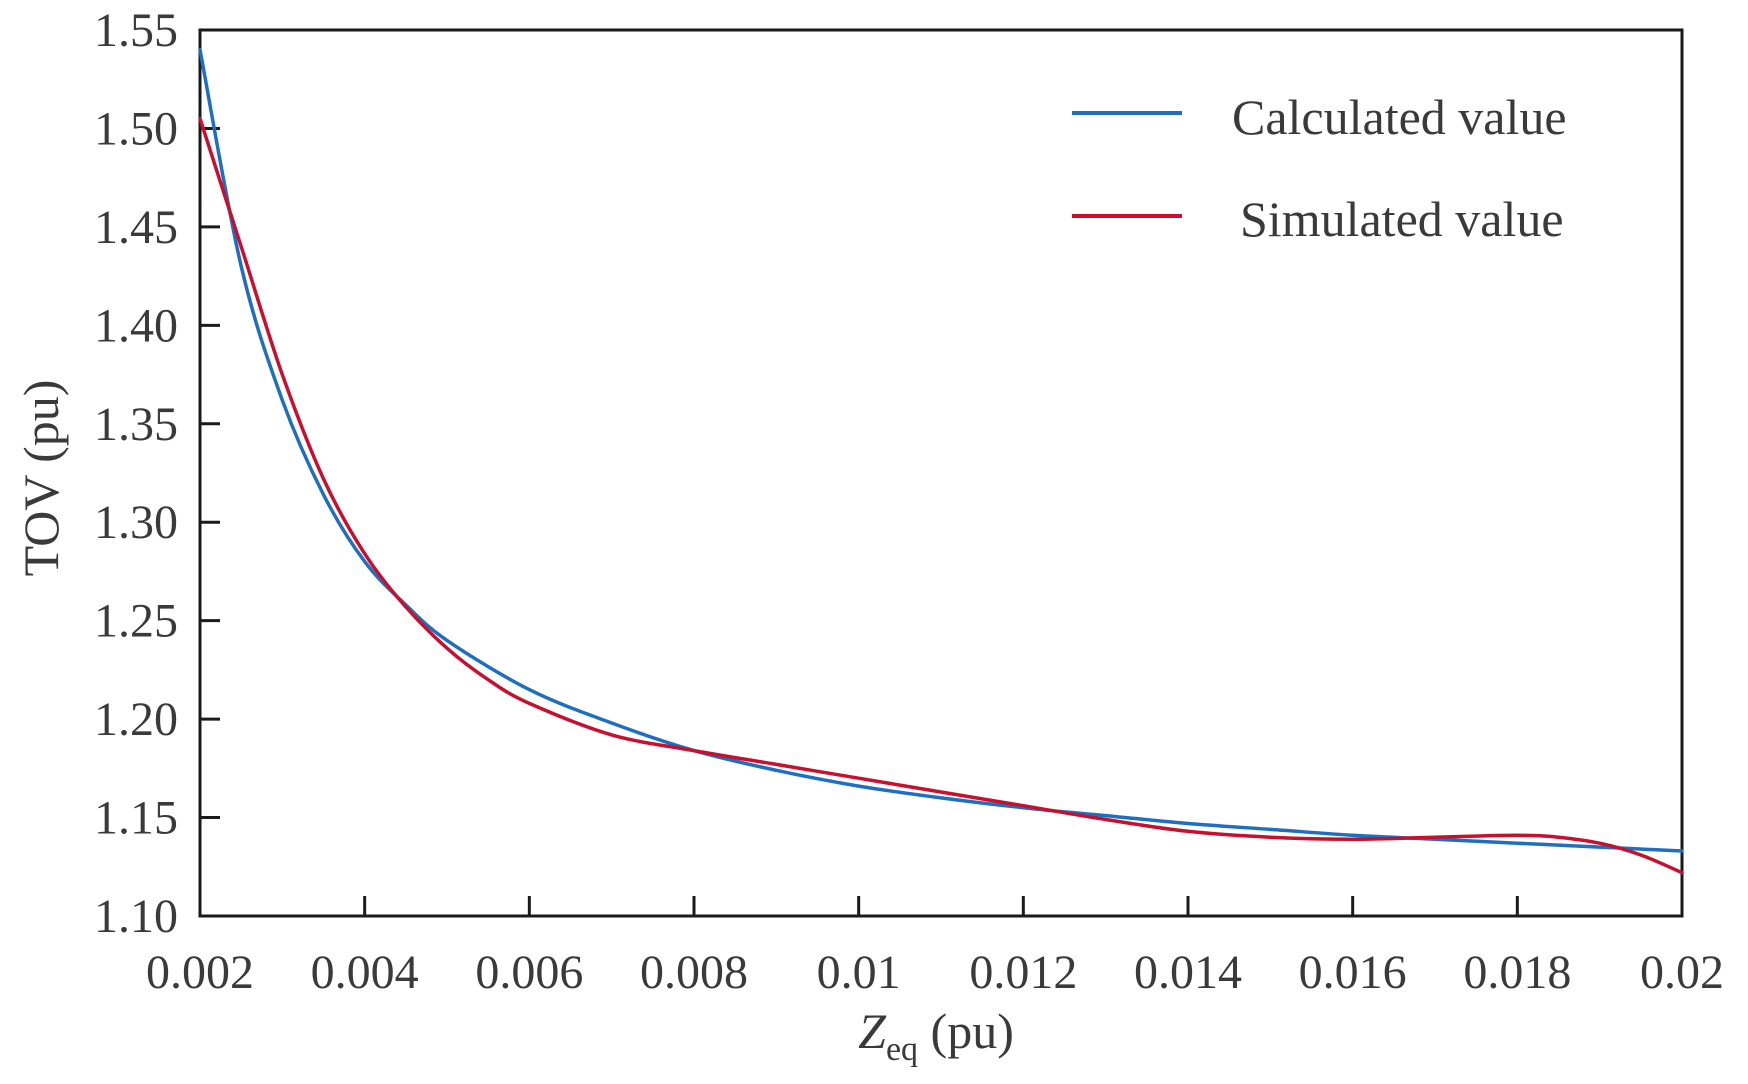 This screenshot has width=1748, height=1084. I want to click on x-tick-label: 0.002, so click(200, 972).